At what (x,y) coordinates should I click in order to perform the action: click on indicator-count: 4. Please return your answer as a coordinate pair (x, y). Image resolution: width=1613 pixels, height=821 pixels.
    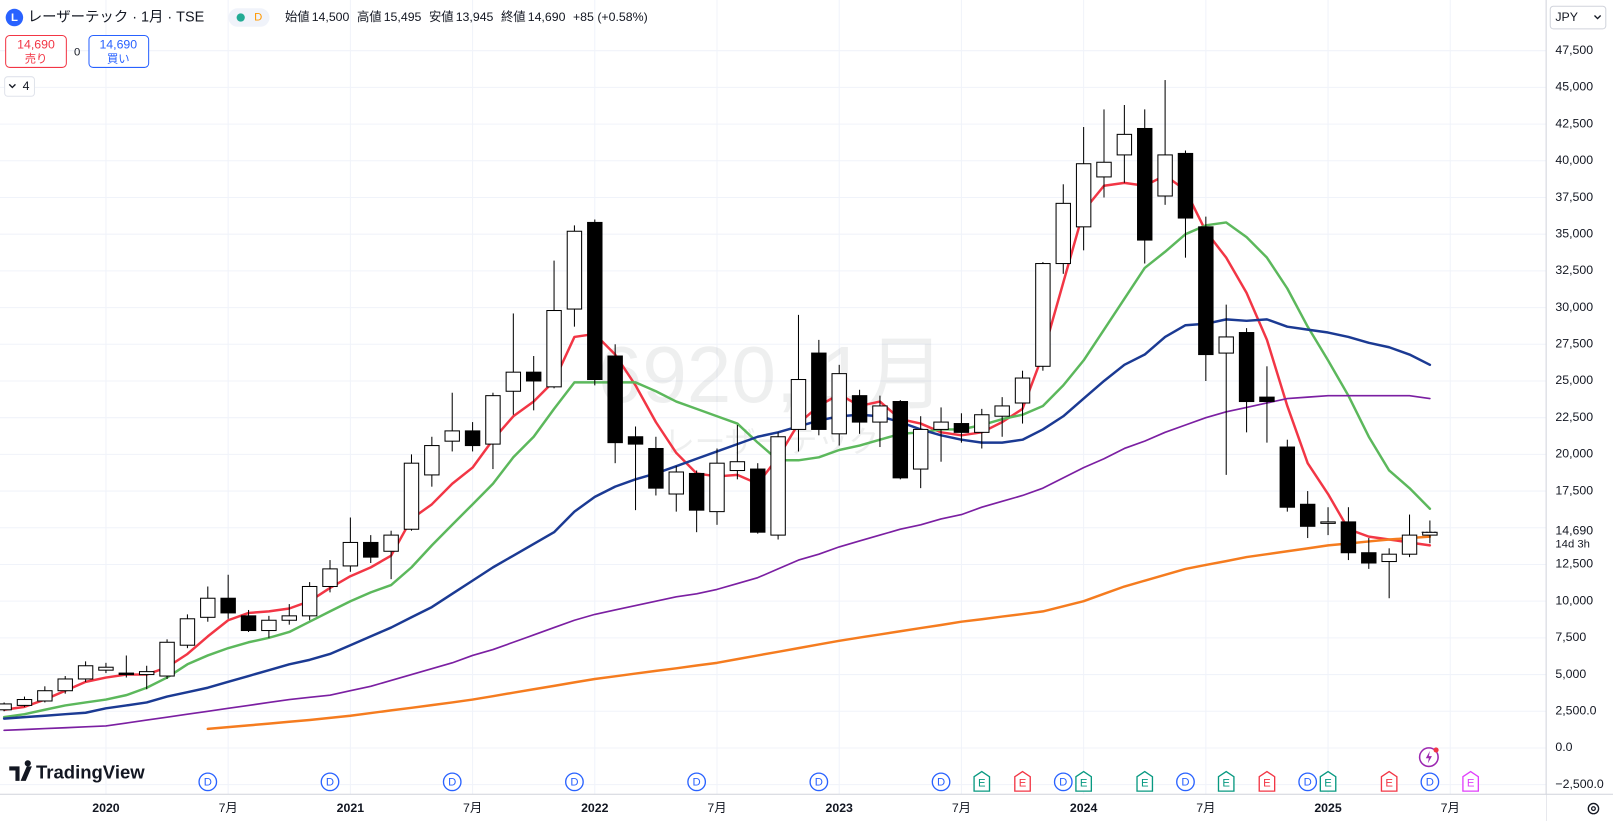
    Looking at the image, I should click on (26, 86).